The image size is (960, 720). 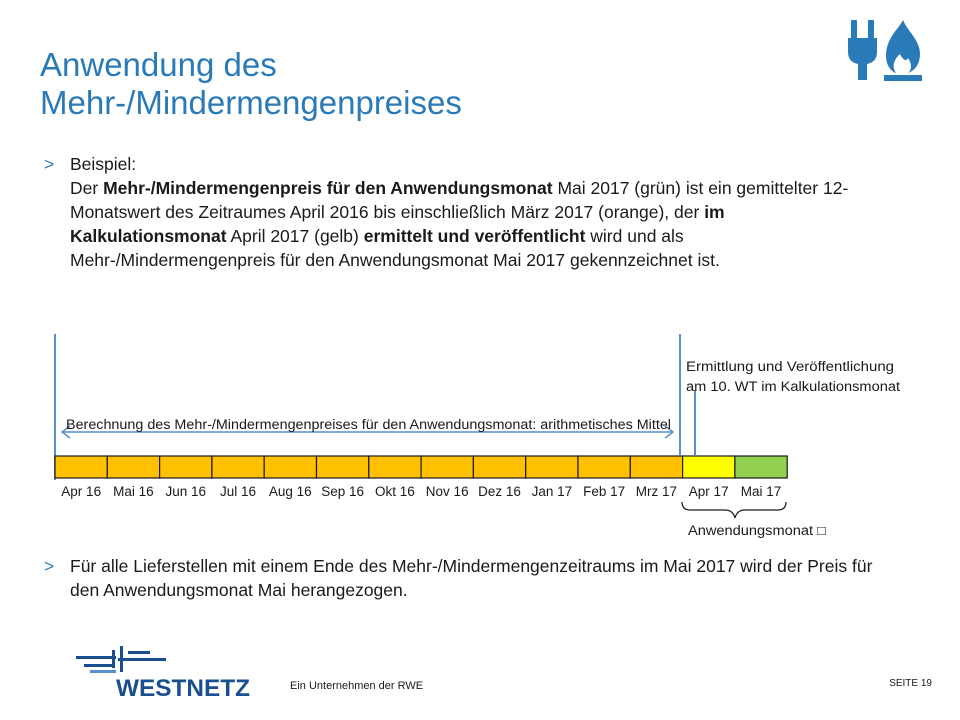 I want to click on month-label: Okt 16, so click(x=395, y=491).